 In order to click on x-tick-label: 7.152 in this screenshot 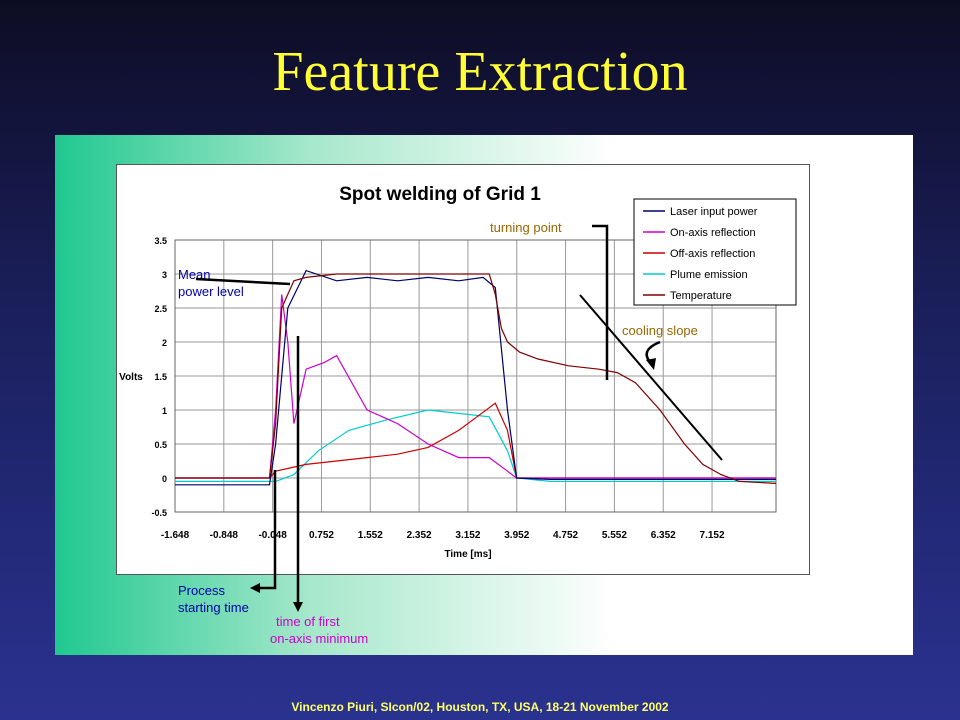, I will do `click(712, 535)`.